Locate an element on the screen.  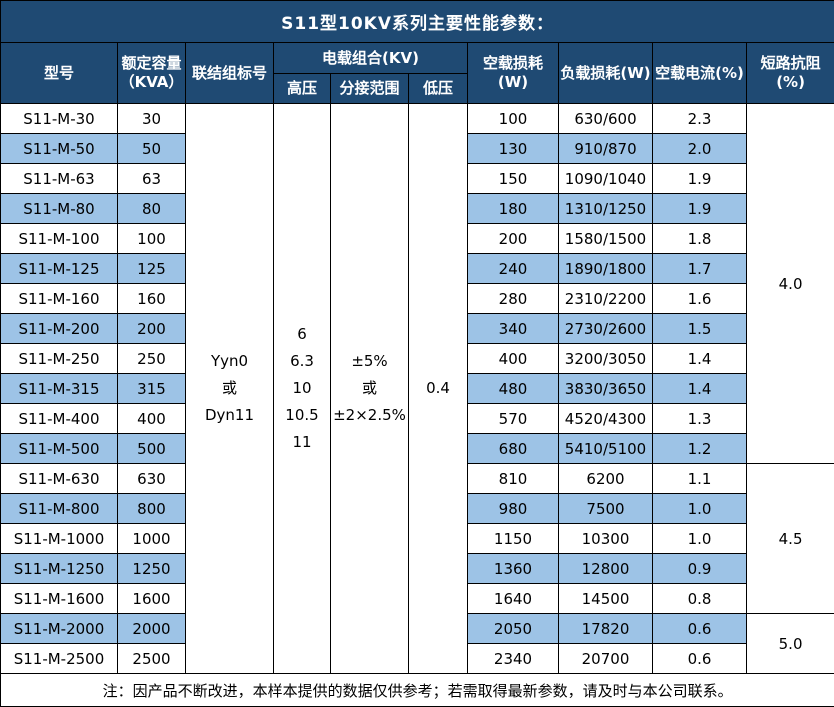
no-load-loss-cell: 150 is located at coordinates (513, 179).